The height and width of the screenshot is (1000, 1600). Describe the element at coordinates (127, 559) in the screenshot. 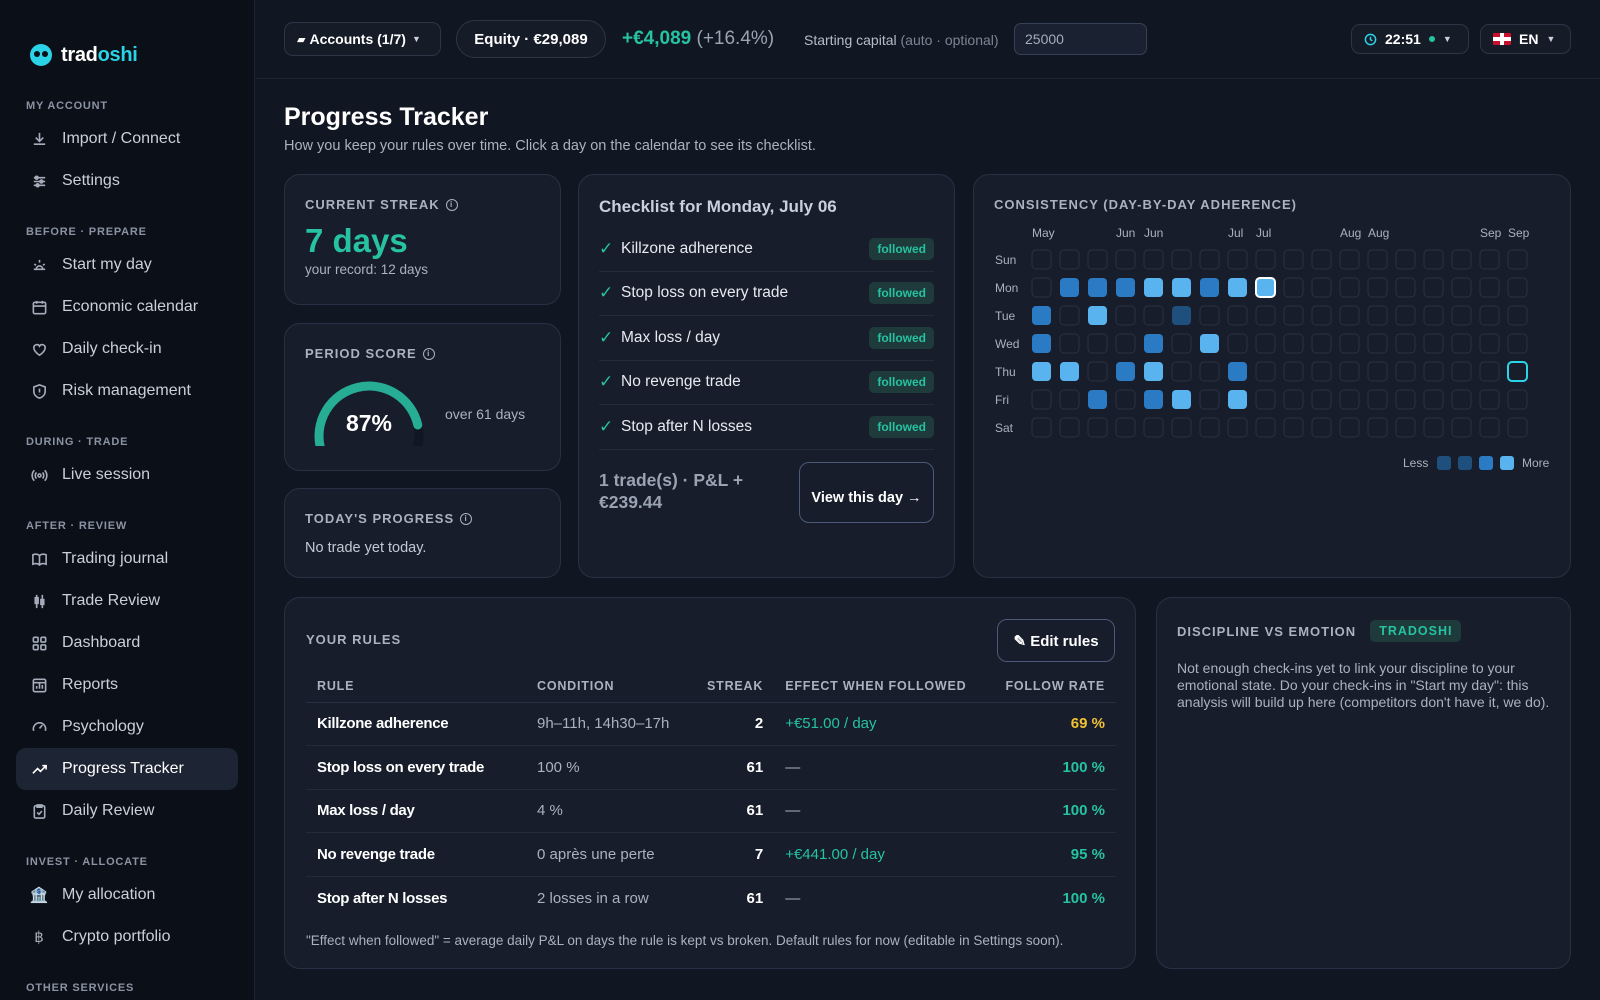

I see `sidebar-item-trading-journal: Trading journal` at that location.